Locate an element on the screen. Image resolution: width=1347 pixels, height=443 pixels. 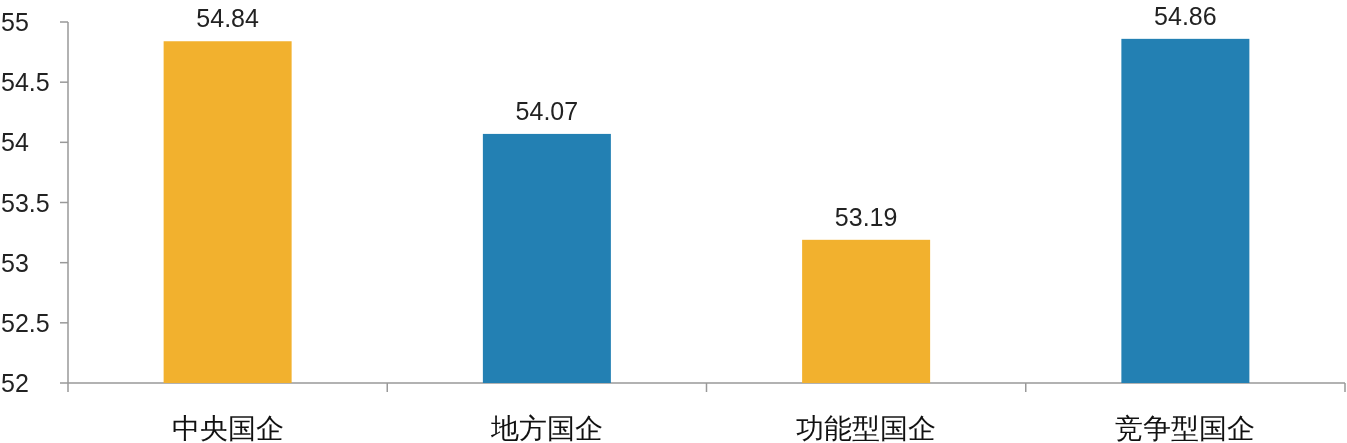
data-label: 54.86 is located at coordinates (1185, 15).